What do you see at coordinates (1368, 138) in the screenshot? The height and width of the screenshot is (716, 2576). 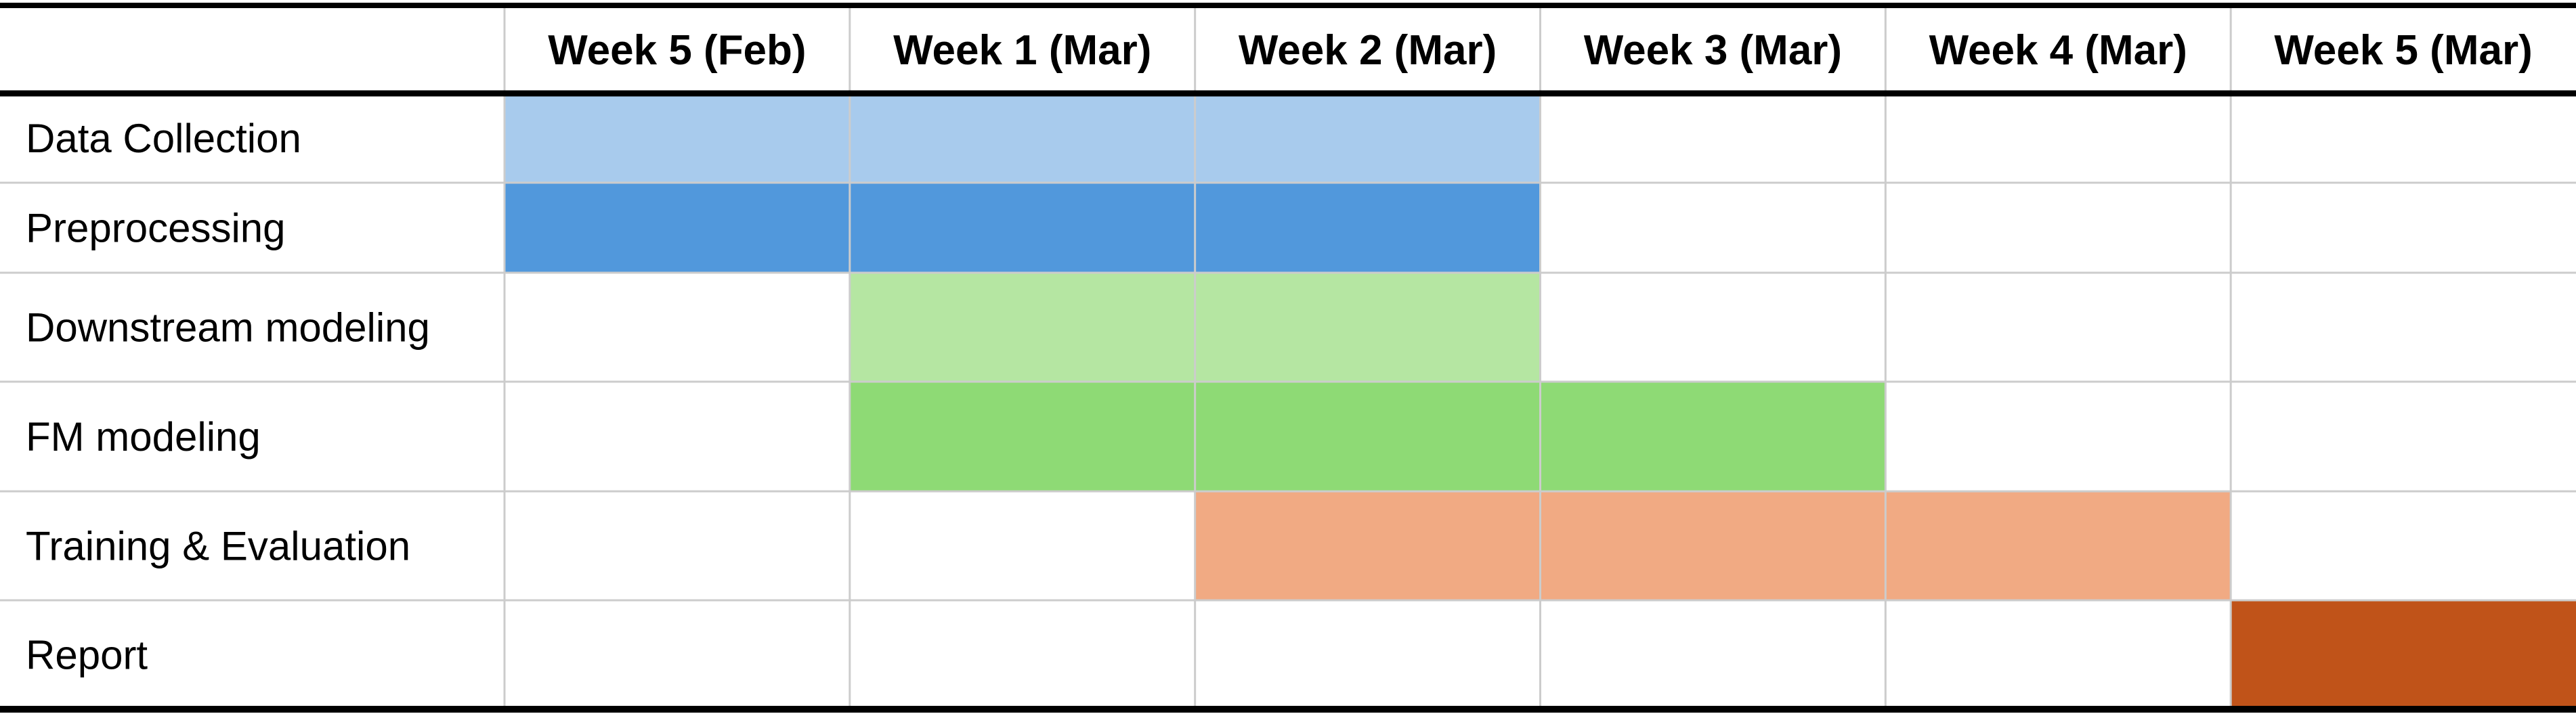 I see `bar-data-collection-week-2-mar` at bounding box center [1368, 138].